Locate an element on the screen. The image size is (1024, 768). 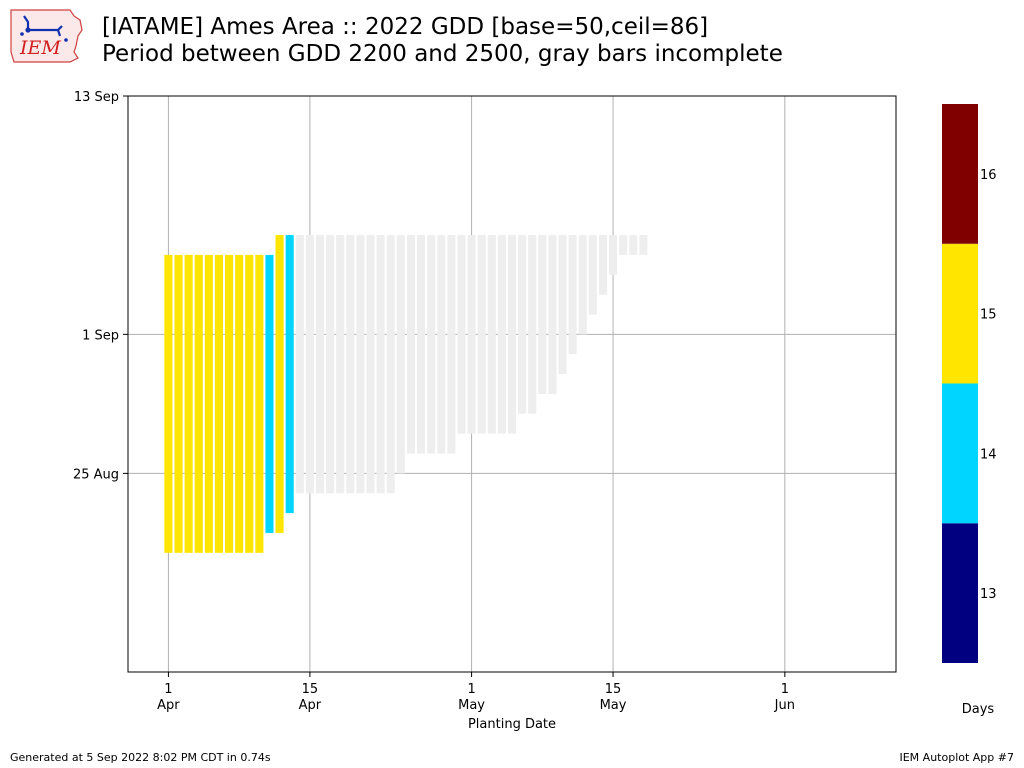
colorbar-tick-label: 14 is located at coordinates (988, 454).